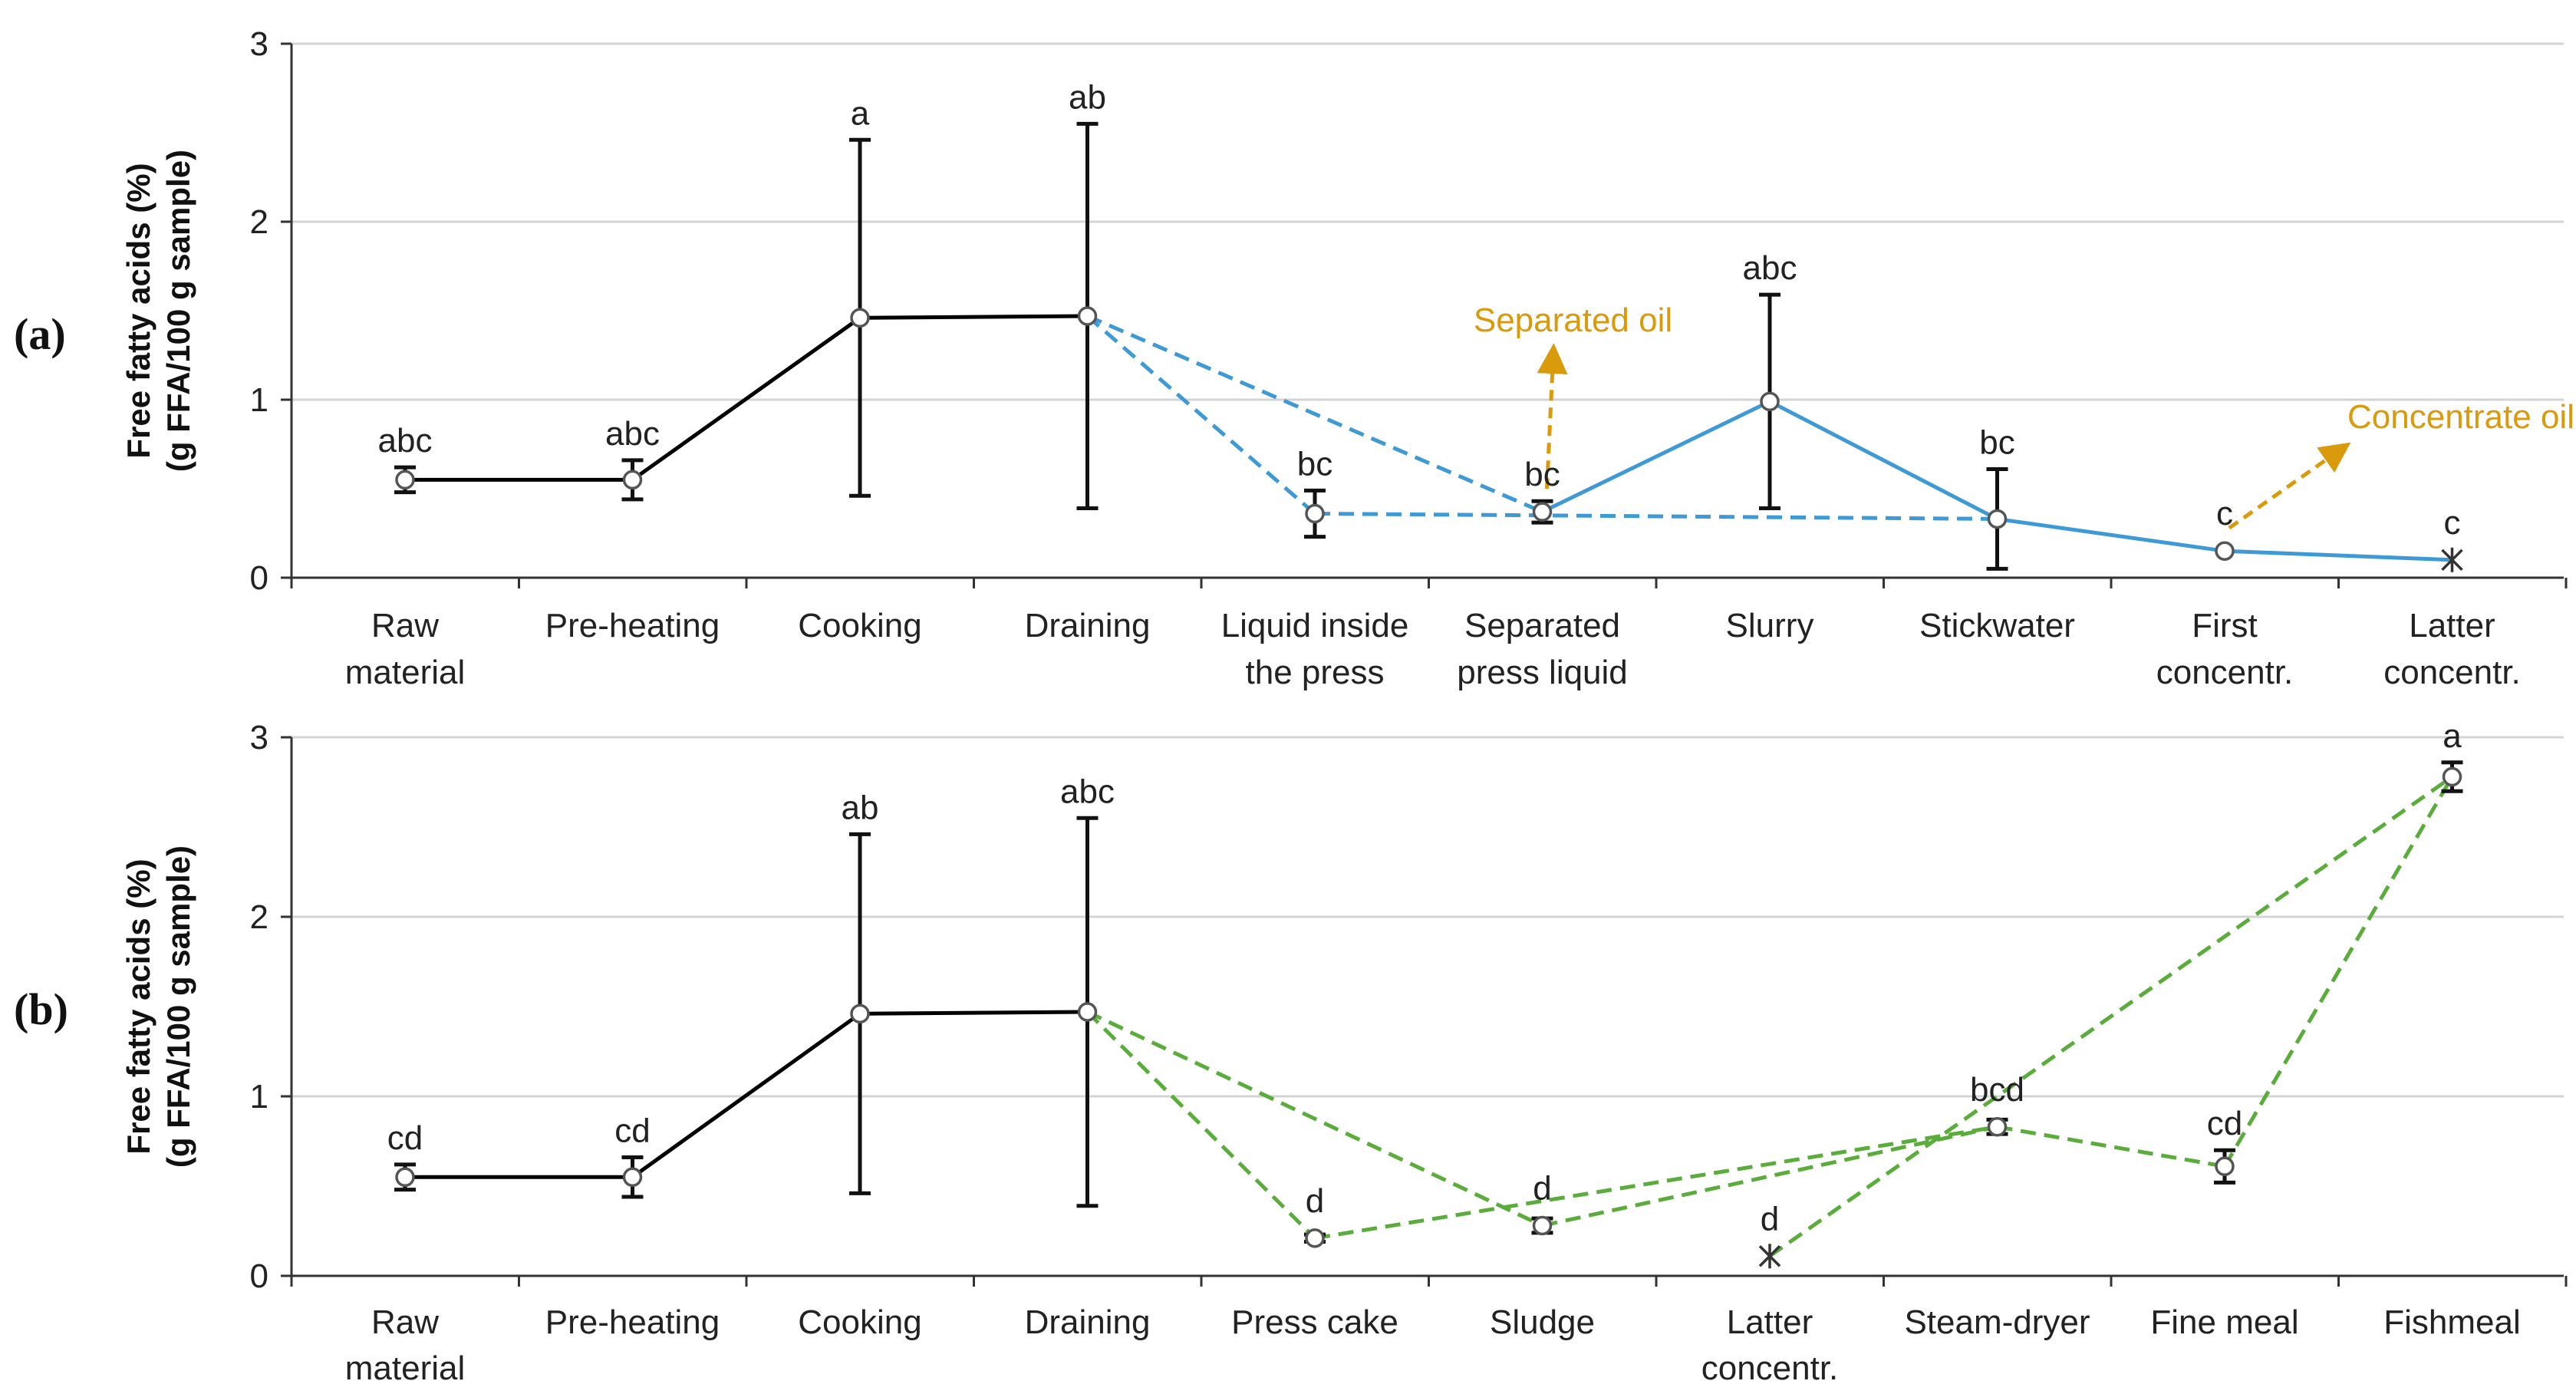 Image resolution: width=2576 pixels, height=1394 pixels. Describe the element at coordinates (1573, 320) in the screenshot. I see `annotation-label: Separated oil` at that location.